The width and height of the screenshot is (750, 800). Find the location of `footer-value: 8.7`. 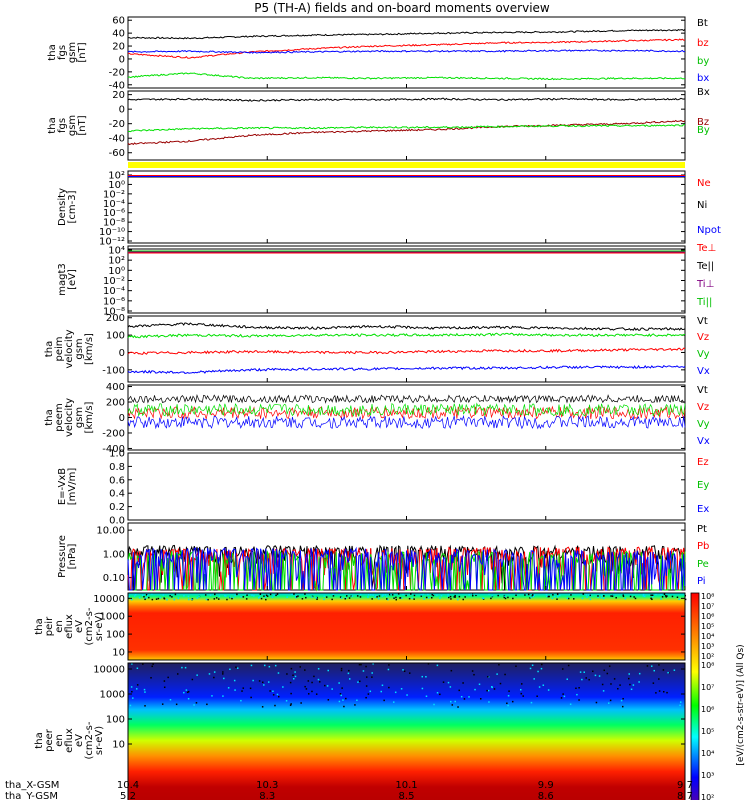

footer-value: 8.7 is located at coordinates (685, 795).